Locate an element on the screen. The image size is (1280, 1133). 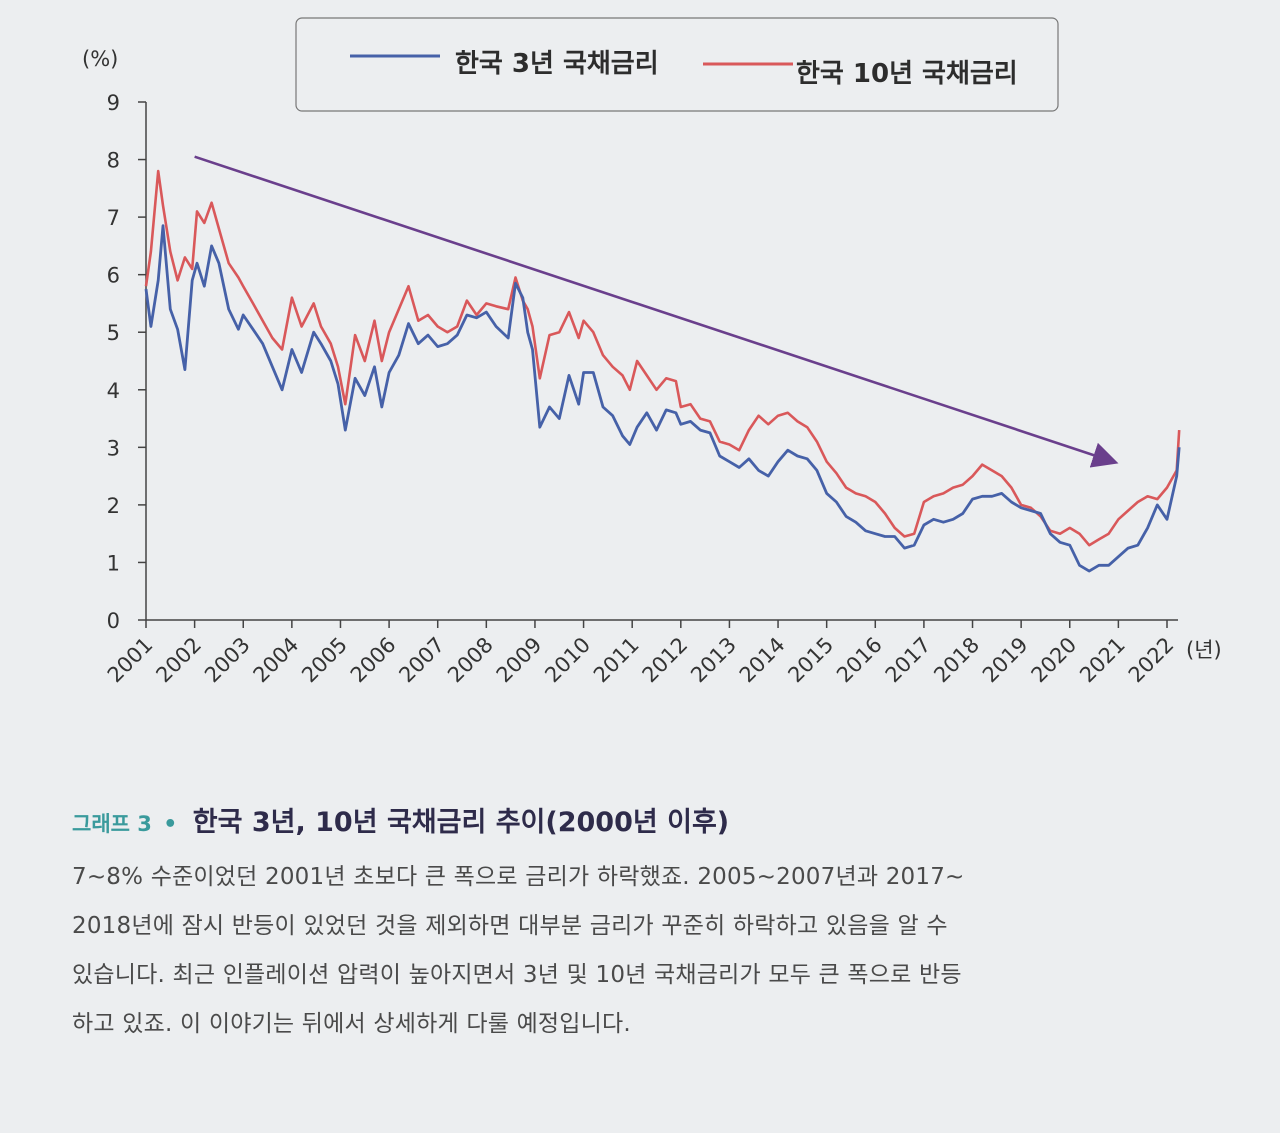
x-tick-label: 2007 is located at coordinates (421, 660).